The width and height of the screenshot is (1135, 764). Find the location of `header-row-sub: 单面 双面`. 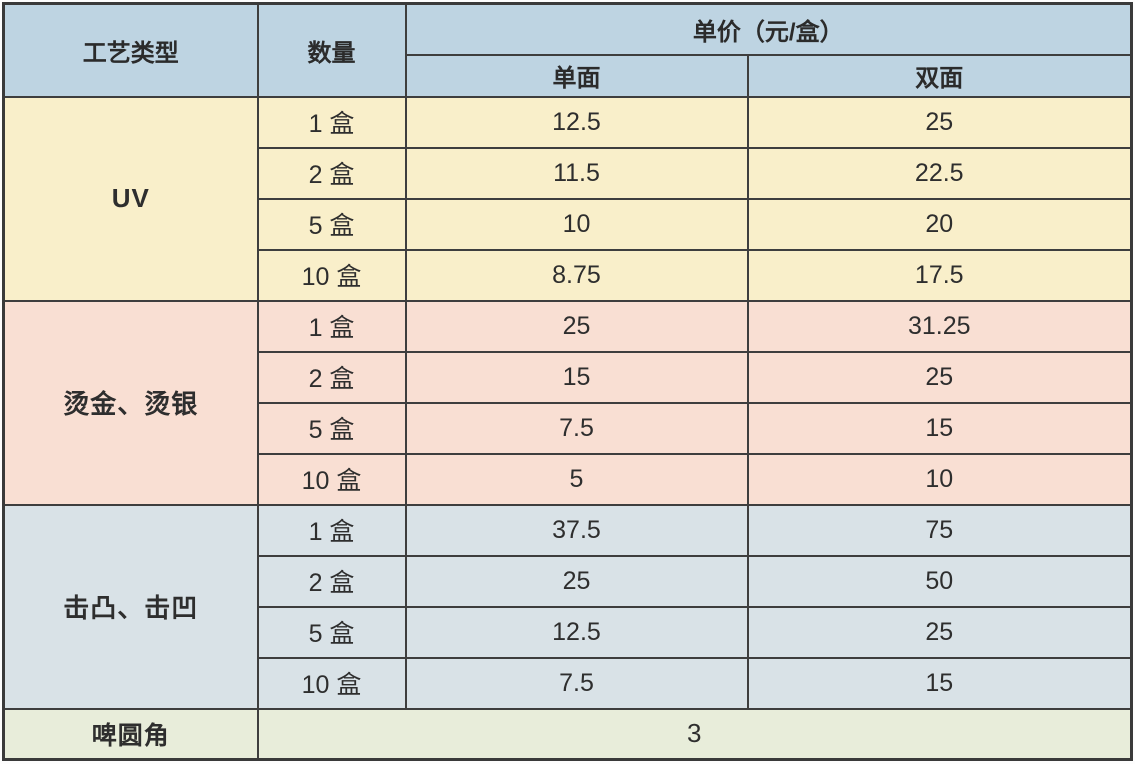

header-row-sub: 单面 双面 is located at coordinates (568, 75).